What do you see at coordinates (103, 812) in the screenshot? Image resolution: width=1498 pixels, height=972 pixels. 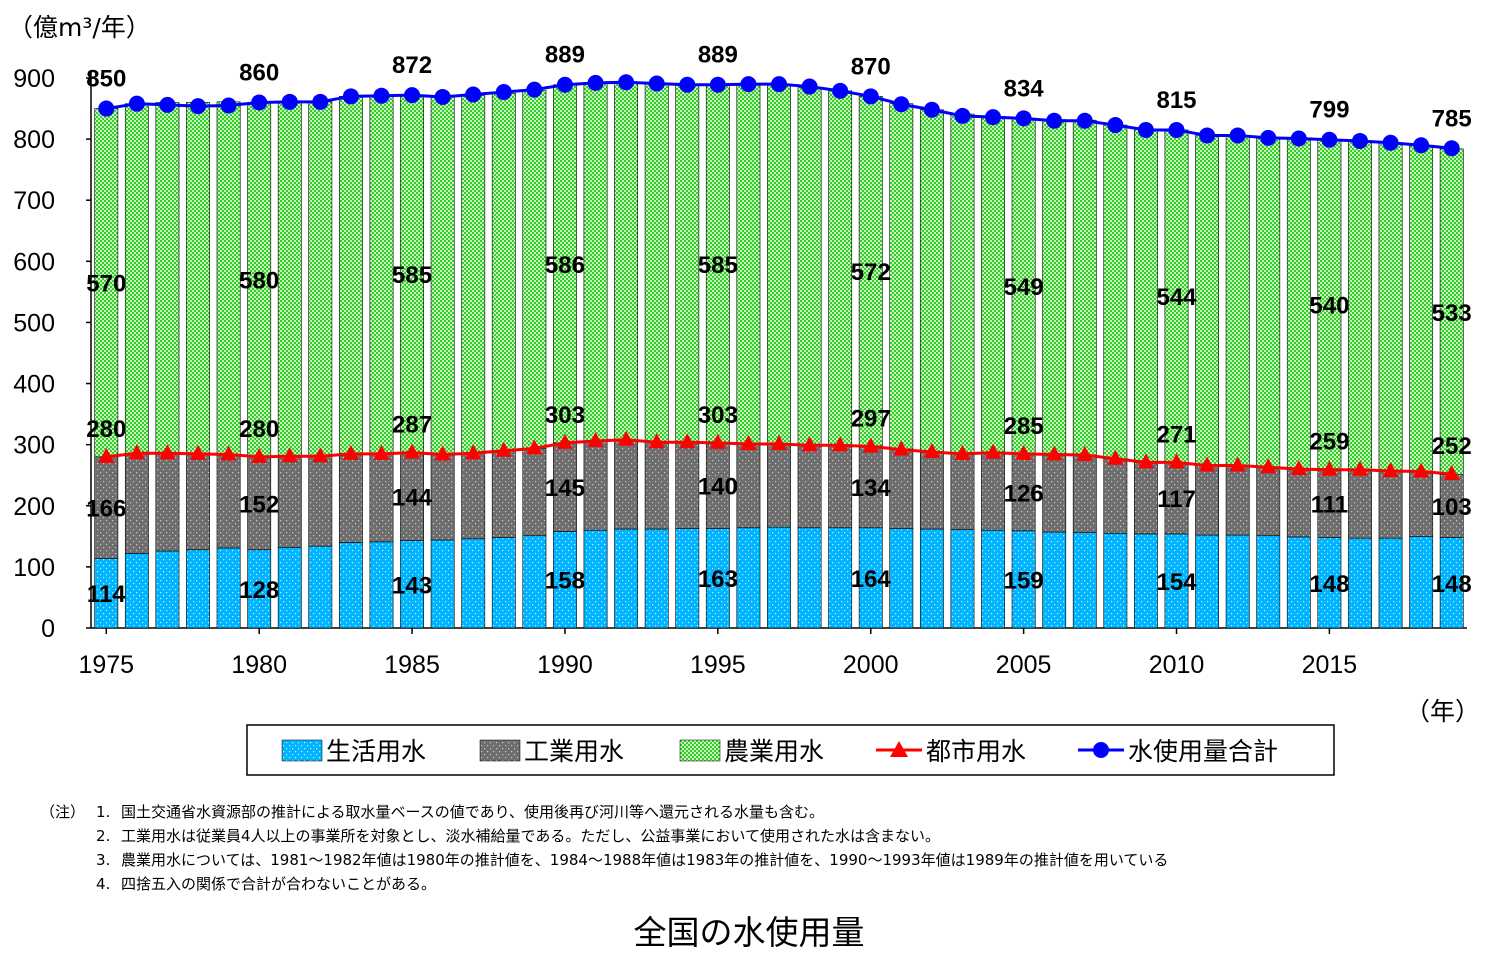 I see `note-number: 1.` at bounding box center [103, 812].